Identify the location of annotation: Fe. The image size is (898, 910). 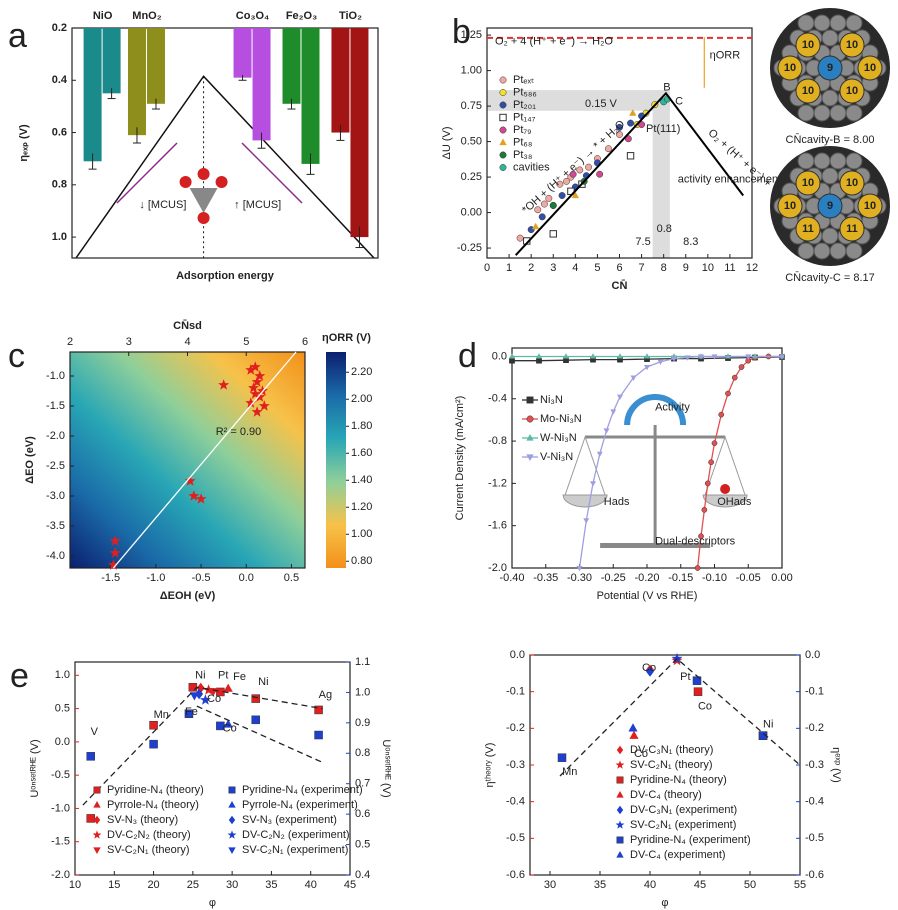
(191, 712).